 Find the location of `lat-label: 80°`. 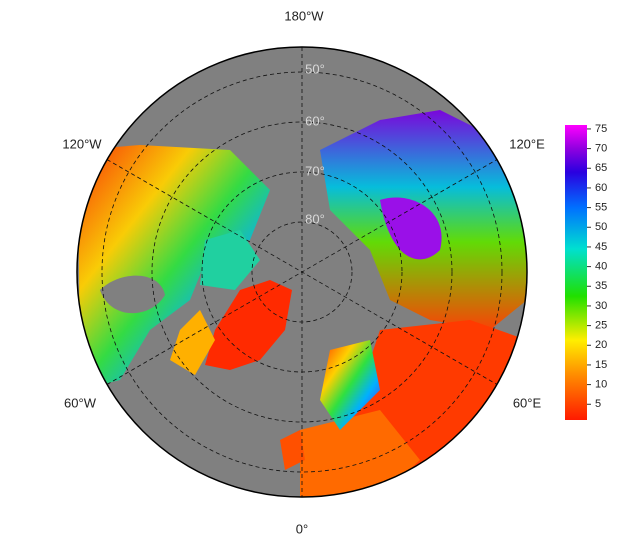

lat-label: 80° is located at coordinates (315, 218).